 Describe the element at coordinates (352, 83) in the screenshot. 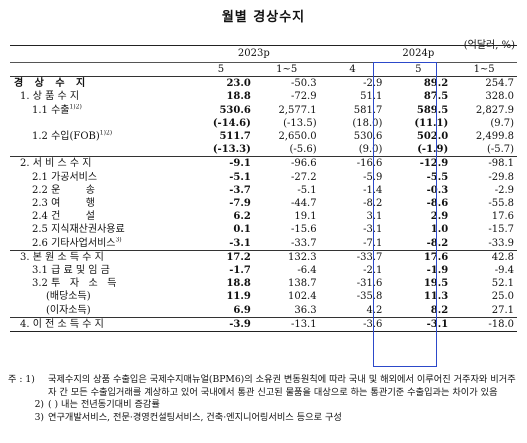

I see `value-cell: -2.9` at that location.